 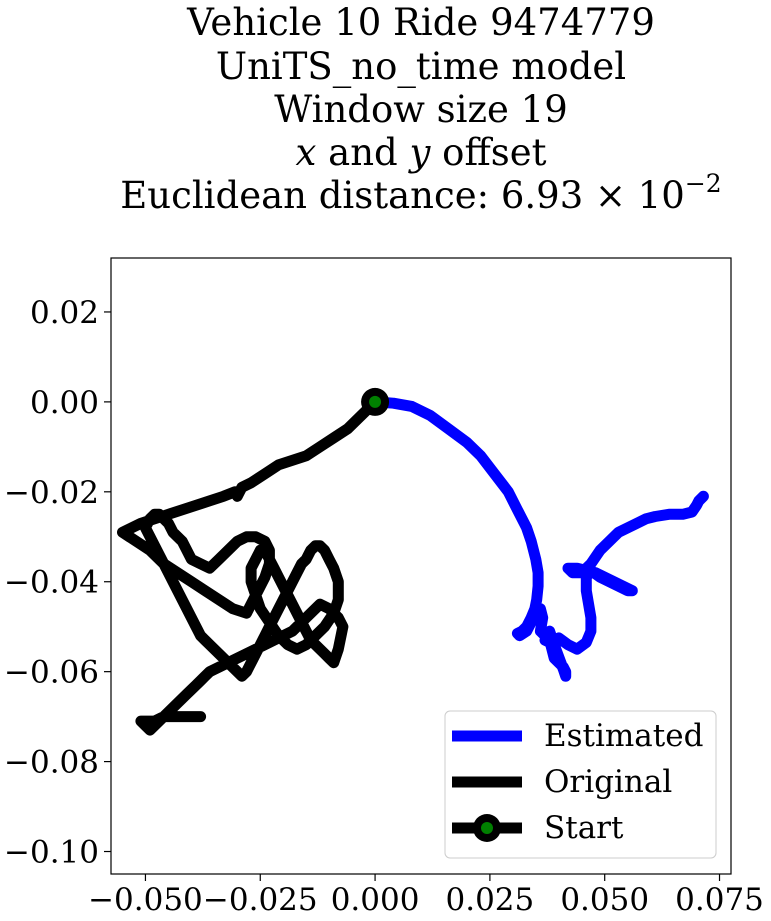 I want to click on legend-start-label: Start, so click(x=584, y=828).